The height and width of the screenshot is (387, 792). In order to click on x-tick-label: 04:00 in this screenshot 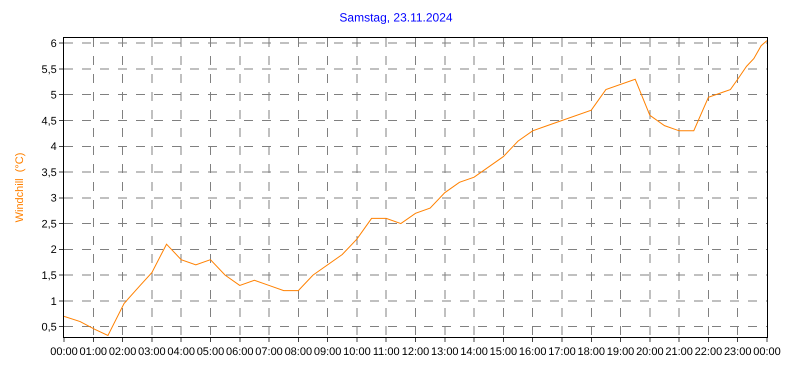, I will do `click(181, 352)`.